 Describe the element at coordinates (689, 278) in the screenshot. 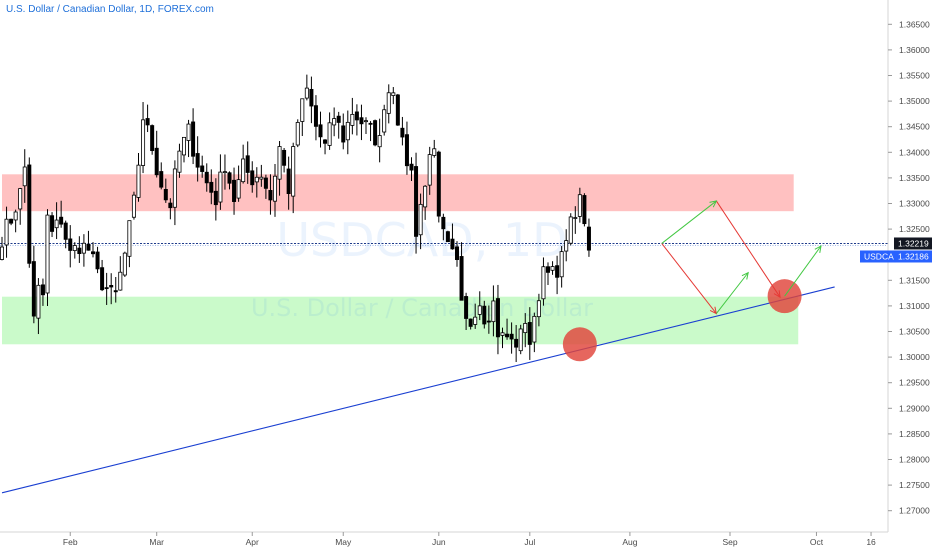

I see `bearish-arrow-shaft` at that location.